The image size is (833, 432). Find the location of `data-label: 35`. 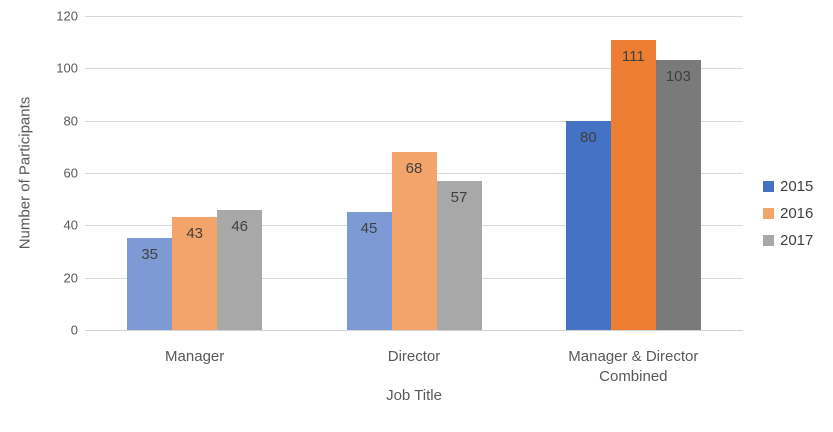

data-label: 35 is located at coordinates (149, 255).